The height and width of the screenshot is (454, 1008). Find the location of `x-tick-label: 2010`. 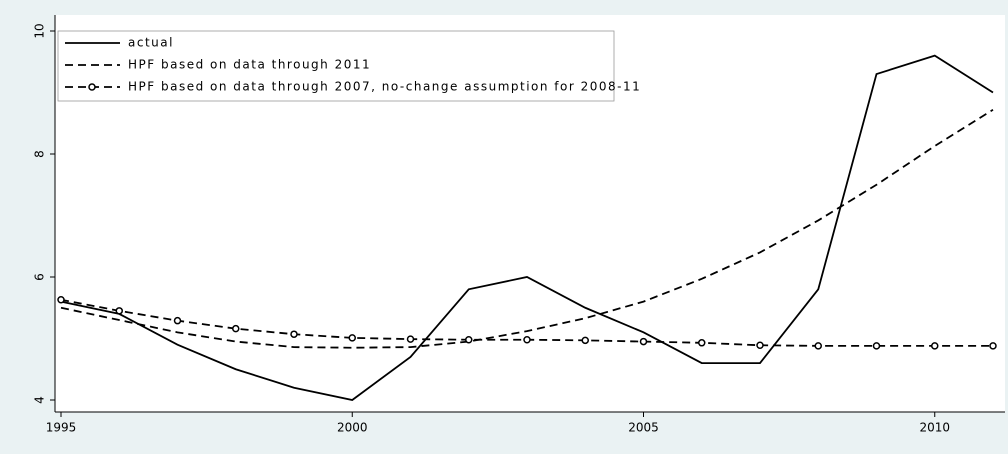

x-tick-label: 2010 is located at coordinates (934, 428).